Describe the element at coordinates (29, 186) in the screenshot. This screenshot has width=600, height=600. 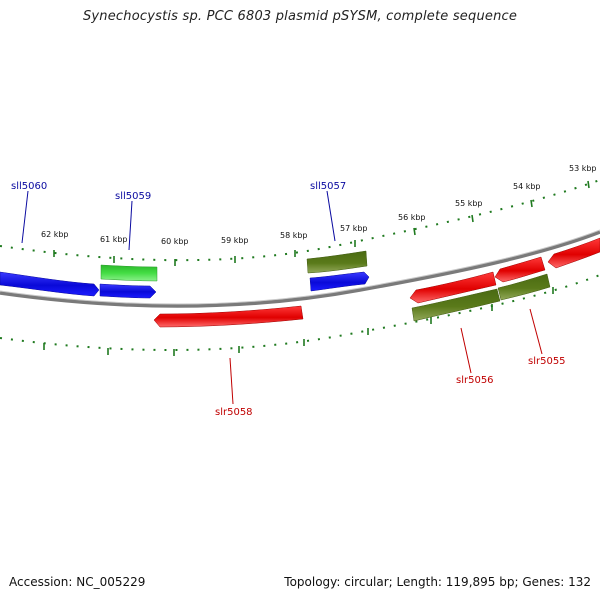
I see `gene-label-sll5060: sll5060` at that location.